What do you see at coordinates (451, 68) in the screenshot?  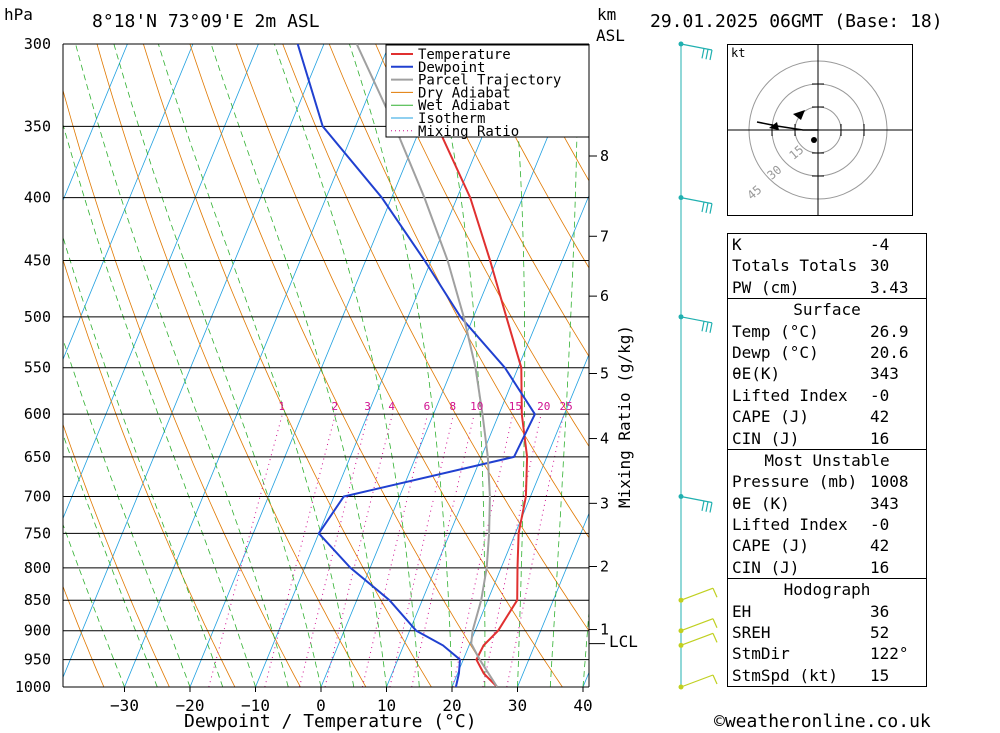 I see `legend-entry: Dewpoint` at bounding box center [451, 68].